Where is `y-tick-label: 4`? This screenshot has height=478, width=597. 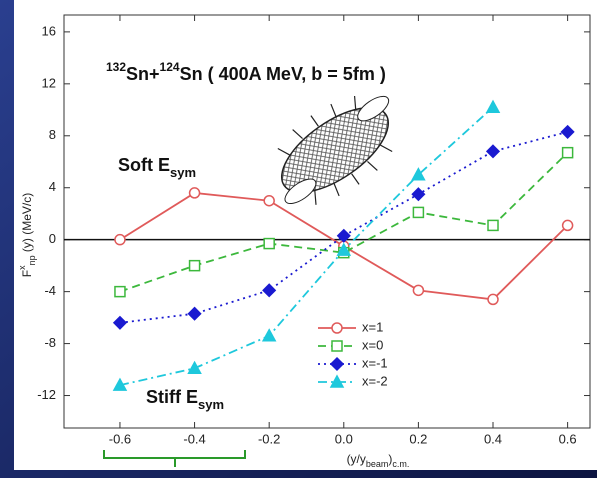
y-tick-label: 4 is located at coordinates (52, 186).